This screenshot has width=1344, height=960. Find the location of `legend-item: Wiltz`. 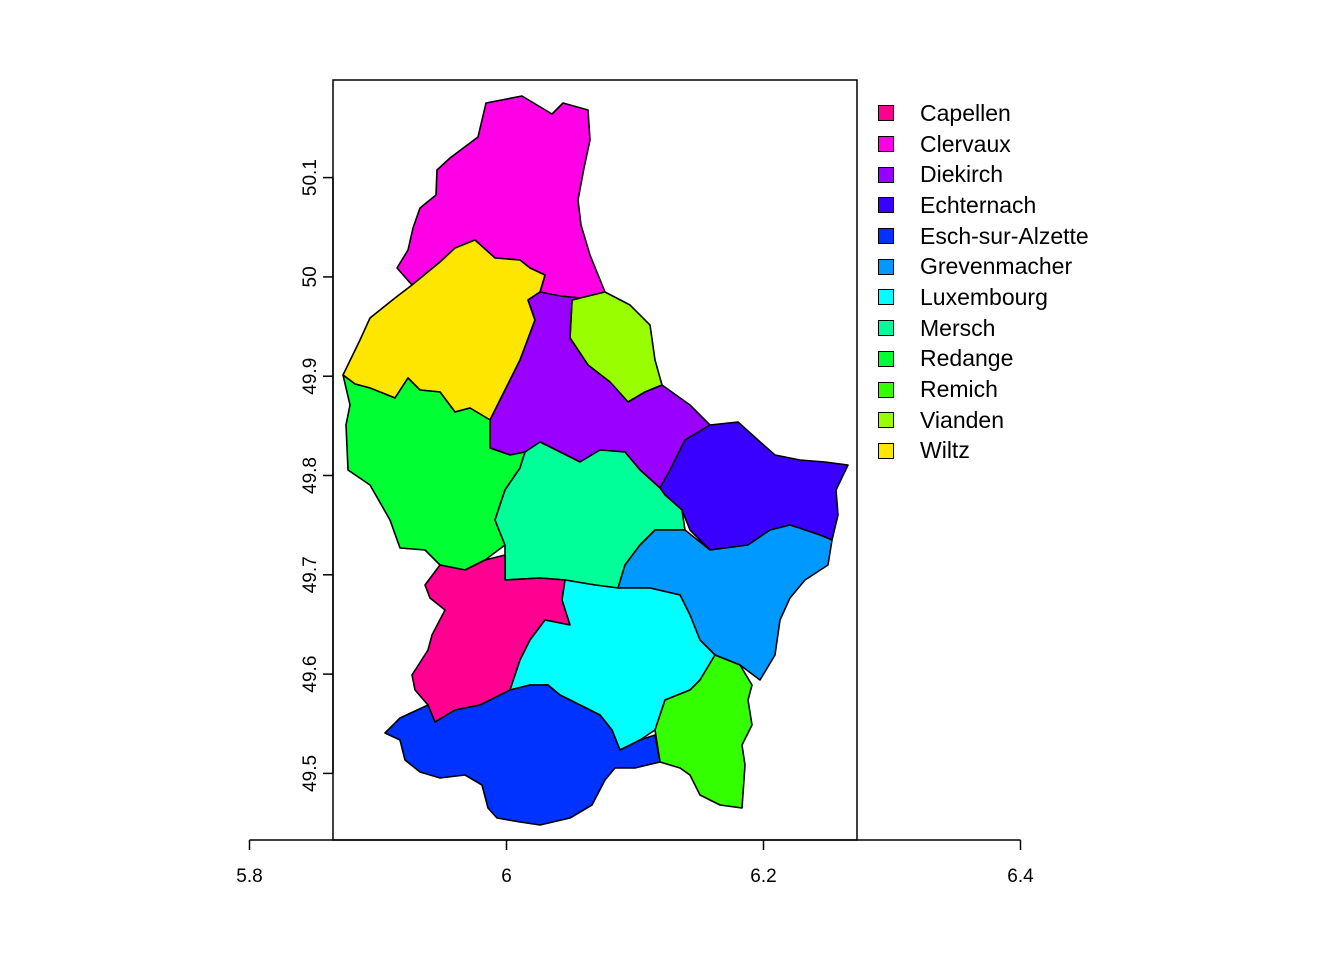

legend-item: Wiltz is located at coordinates (1028, 451).